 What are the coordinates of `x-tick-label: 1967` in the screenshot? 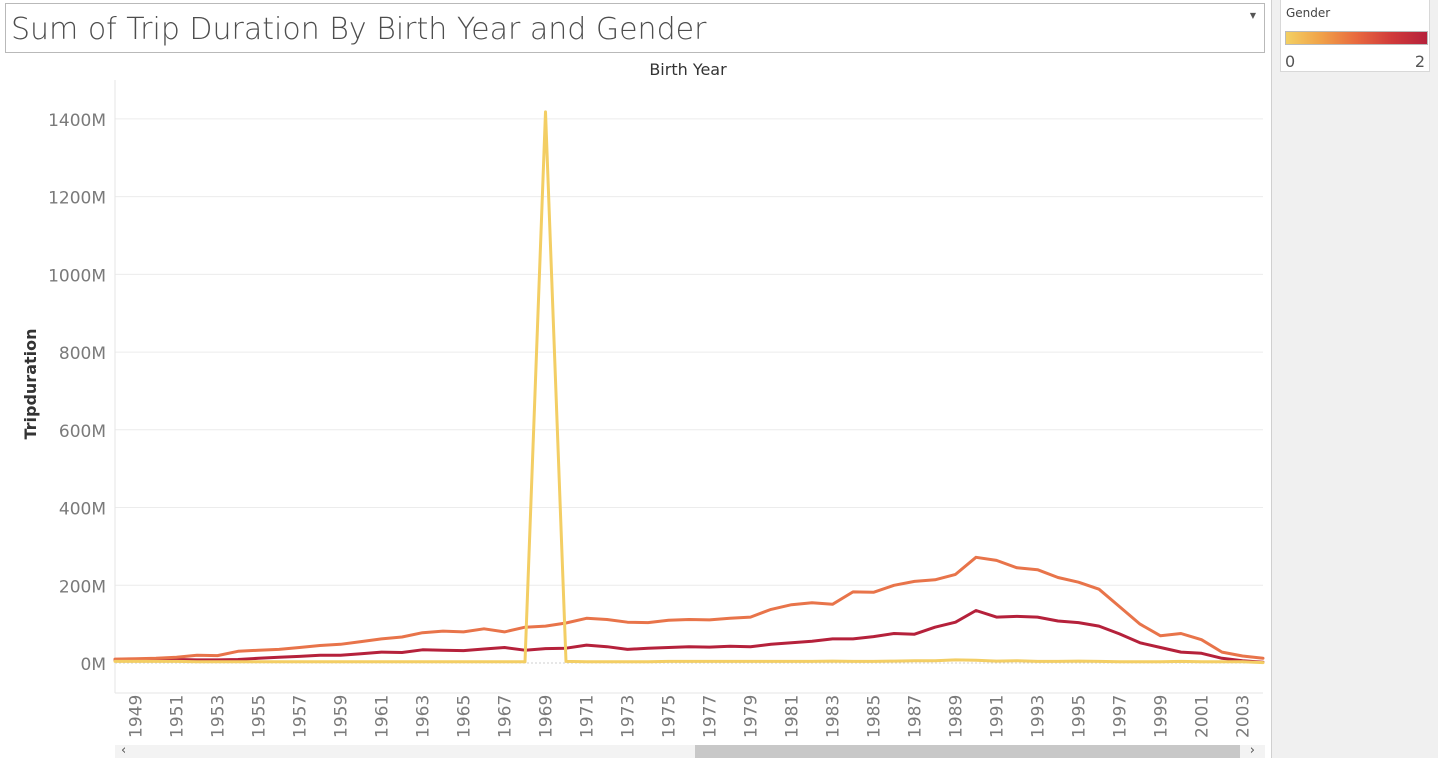 It's located at (506, 716).